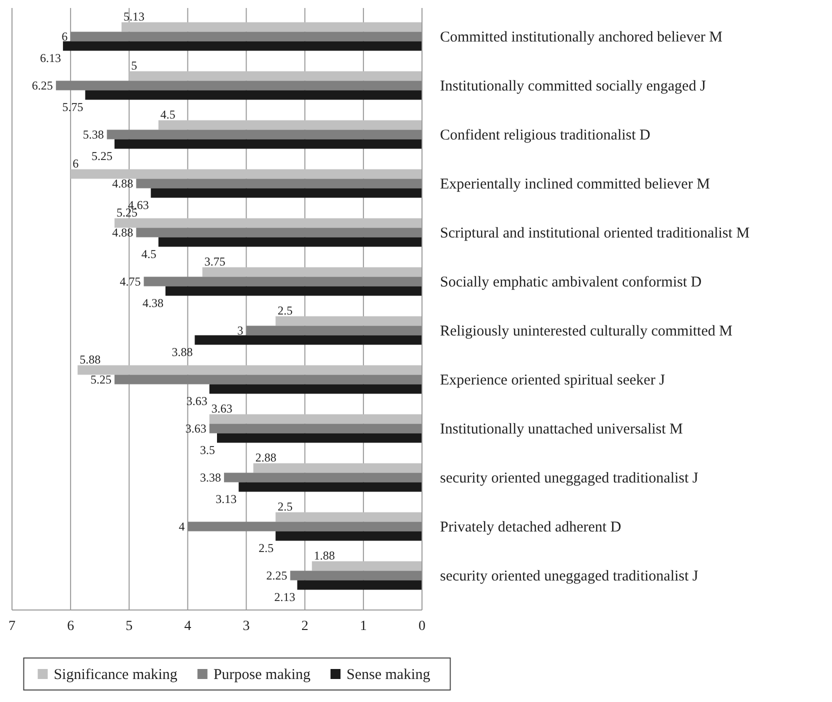 Image resolution: width=832 pixels, height=702 pixels. I want to click on y-tick-label: Experience oriented spiritual seeker J, so click(553, 380).